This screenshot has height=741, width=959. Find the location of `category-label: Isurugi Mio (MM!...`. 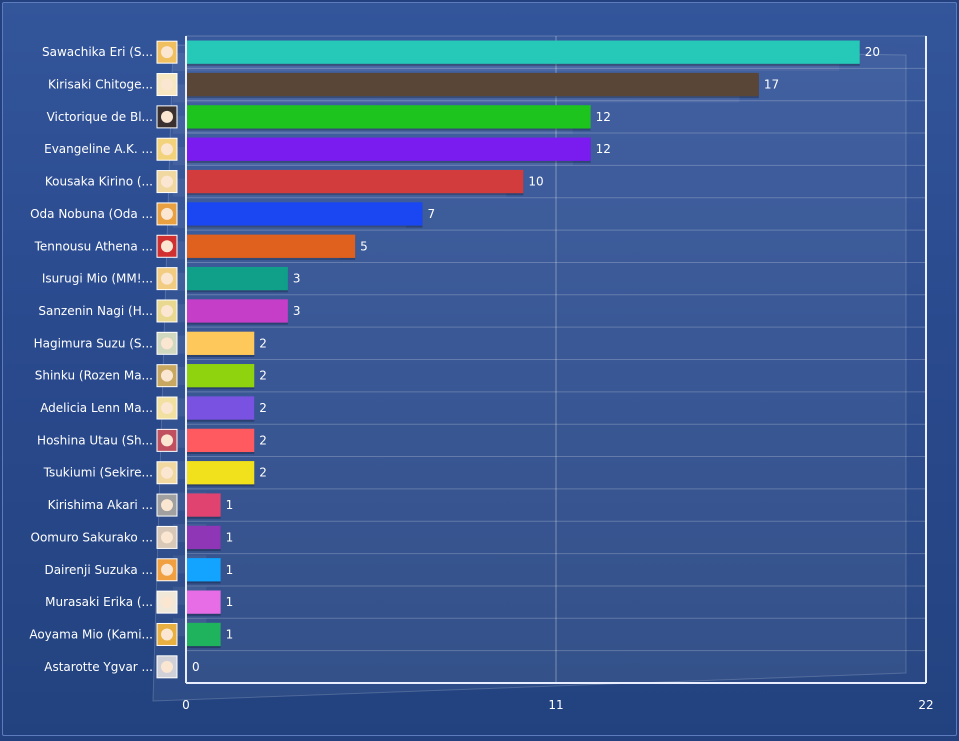

category-label: Isurugi Mio (MM!... is located at coordinates (97, 279).